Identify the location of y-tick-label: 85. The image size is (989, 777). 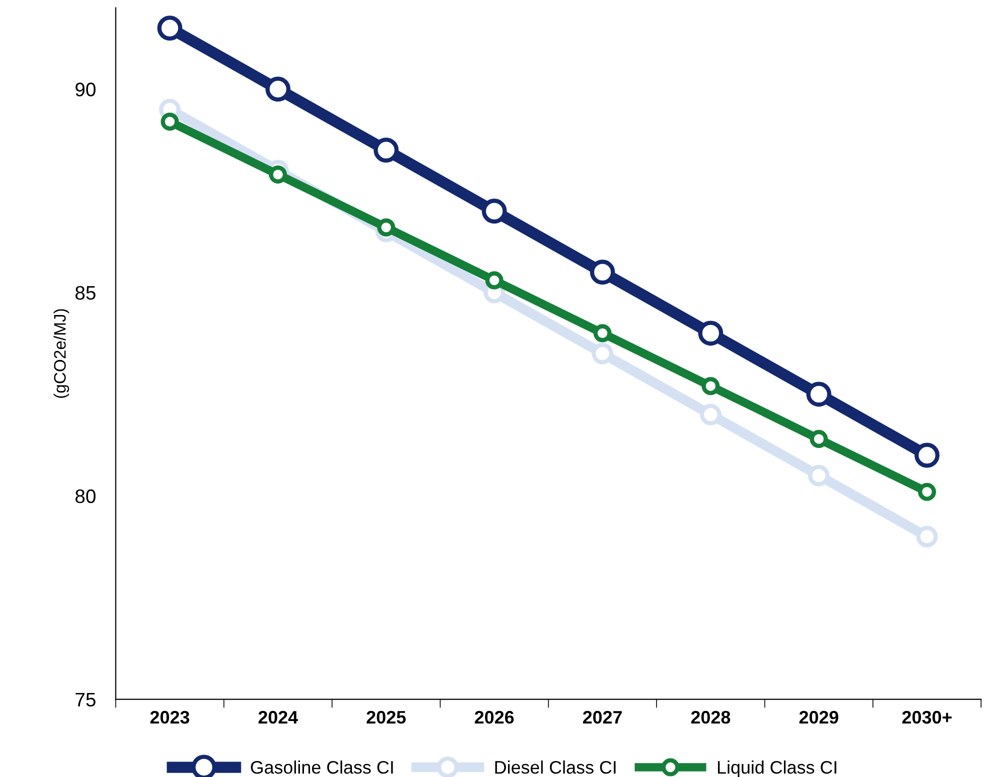
(85, 293).